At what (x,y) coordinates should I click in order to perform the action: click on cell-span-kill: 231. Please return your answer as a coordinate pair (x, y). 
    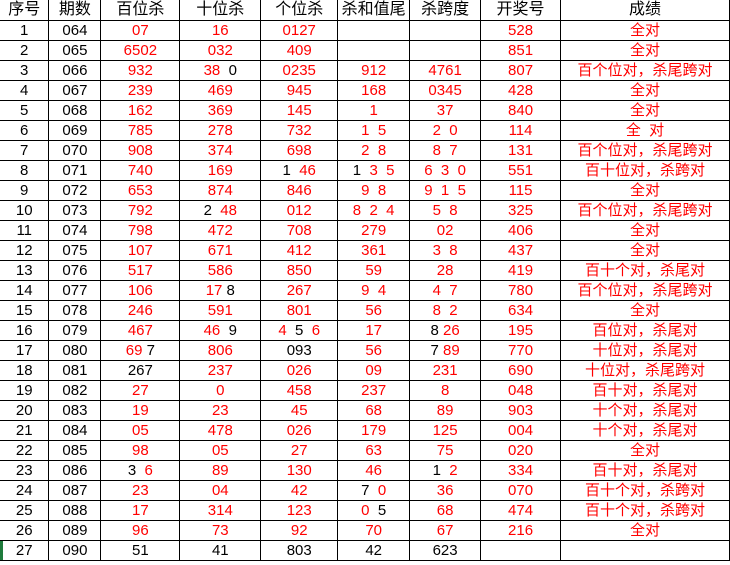
    Looking at the image, I should click on (445, 370).